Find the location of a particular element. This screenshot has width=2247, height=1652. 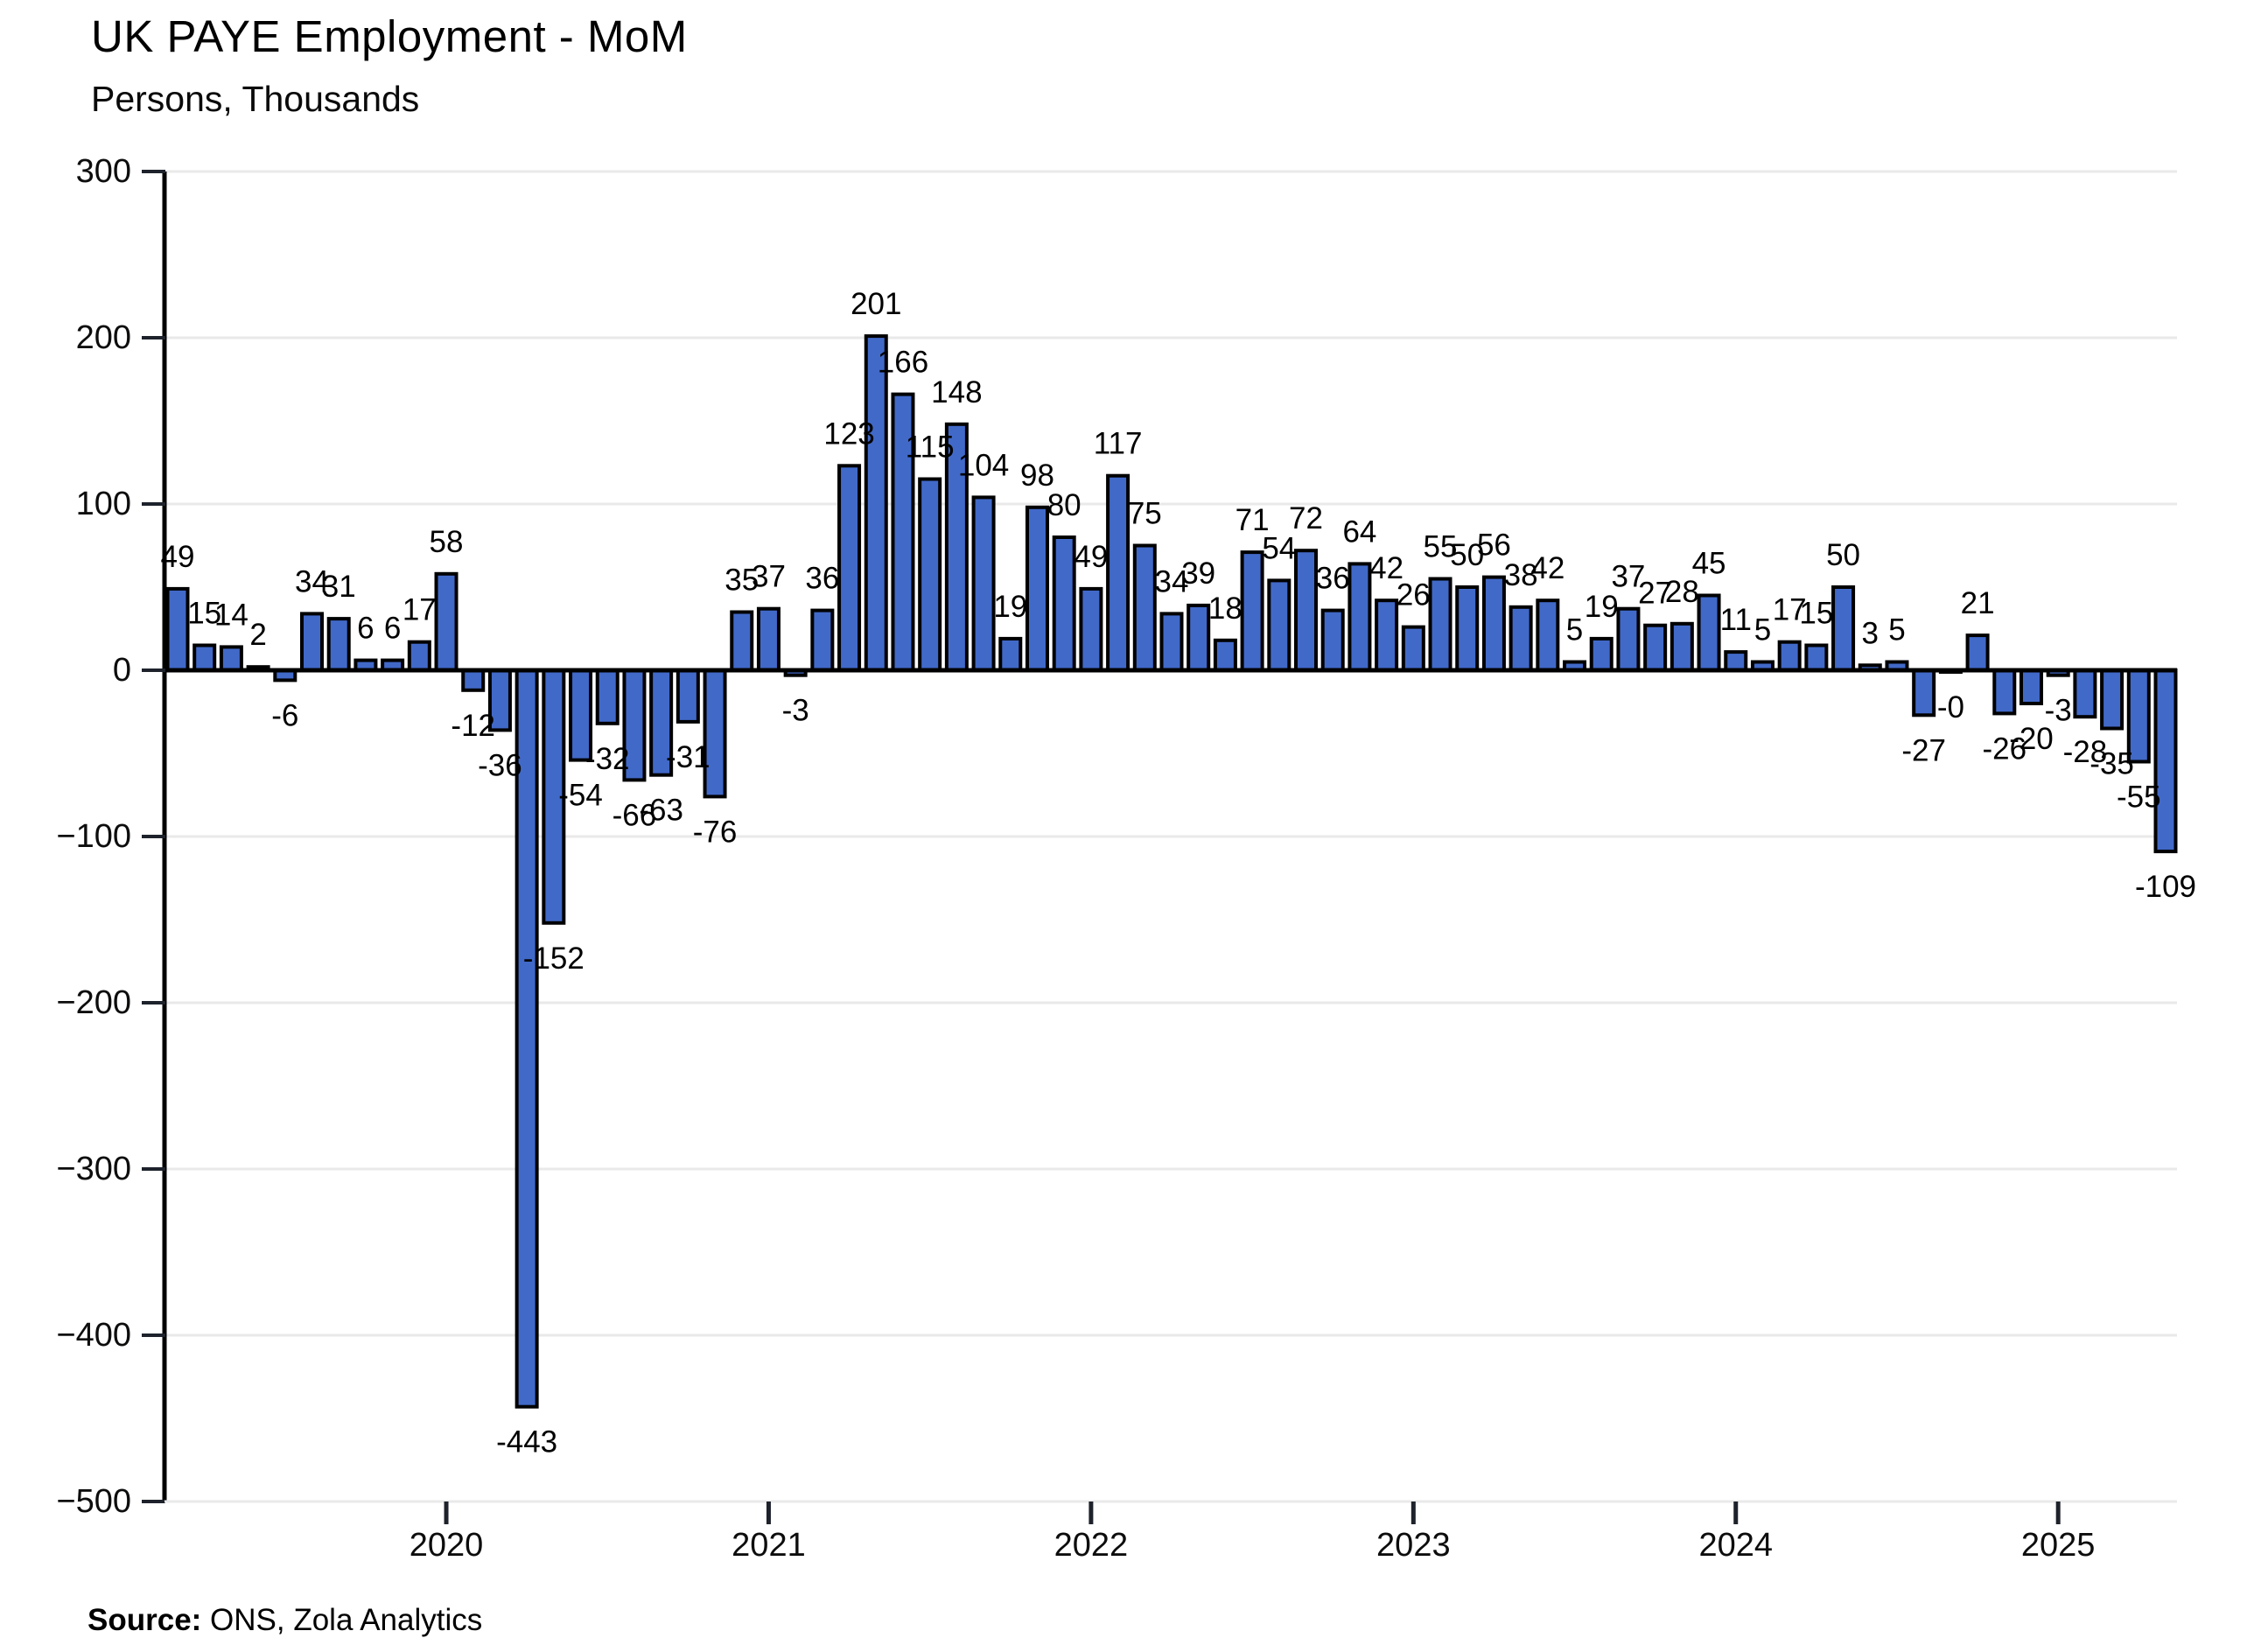

y-tick-label: −400 is located at coordinates (93, 1335).